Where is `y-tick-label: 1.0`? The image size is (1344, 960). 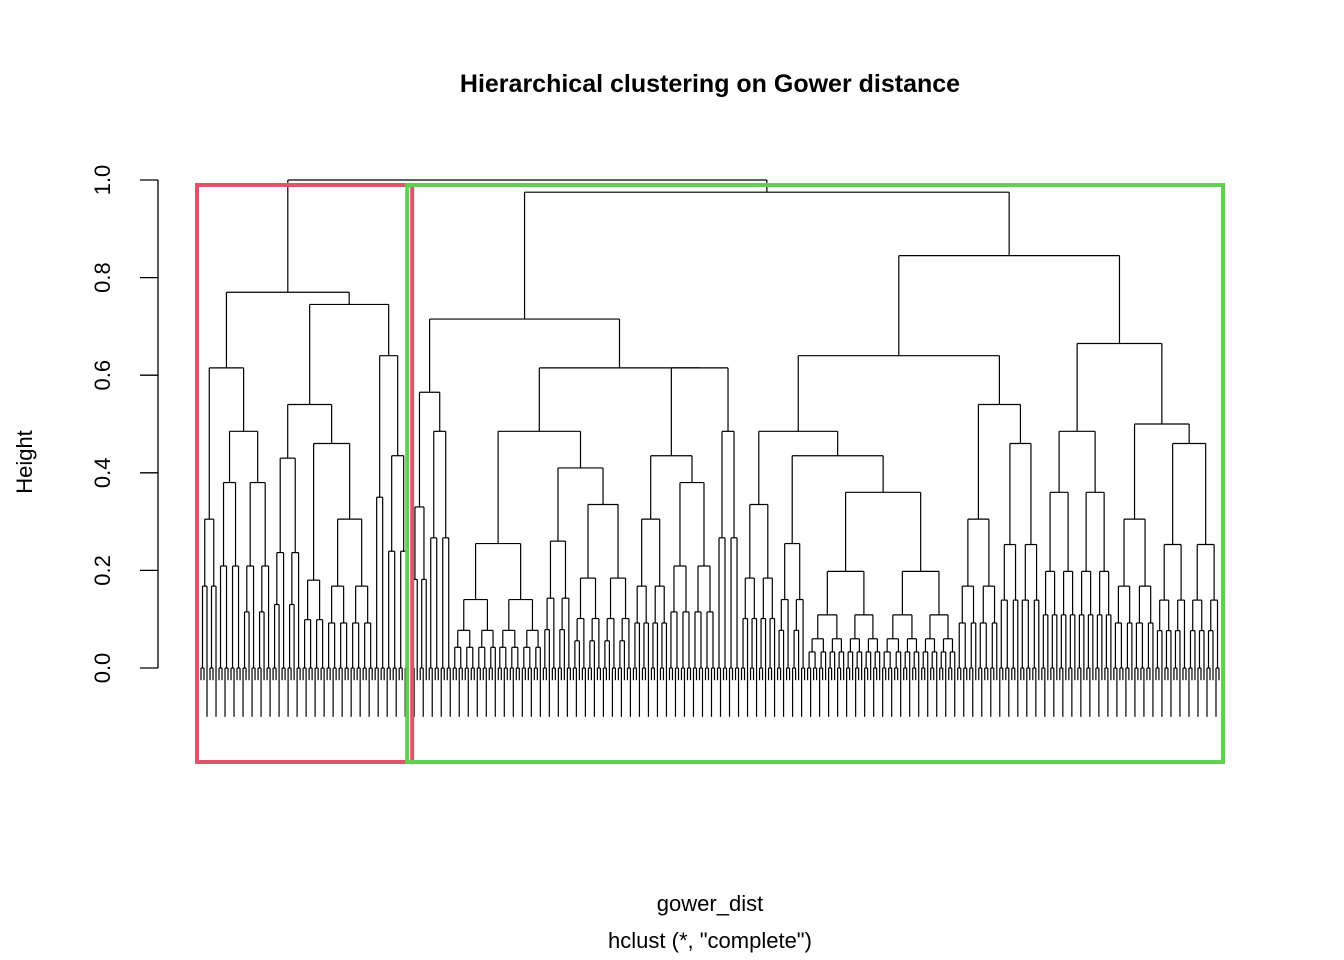 y-tick-label: 1.0 is located at coordinates (102, 180).